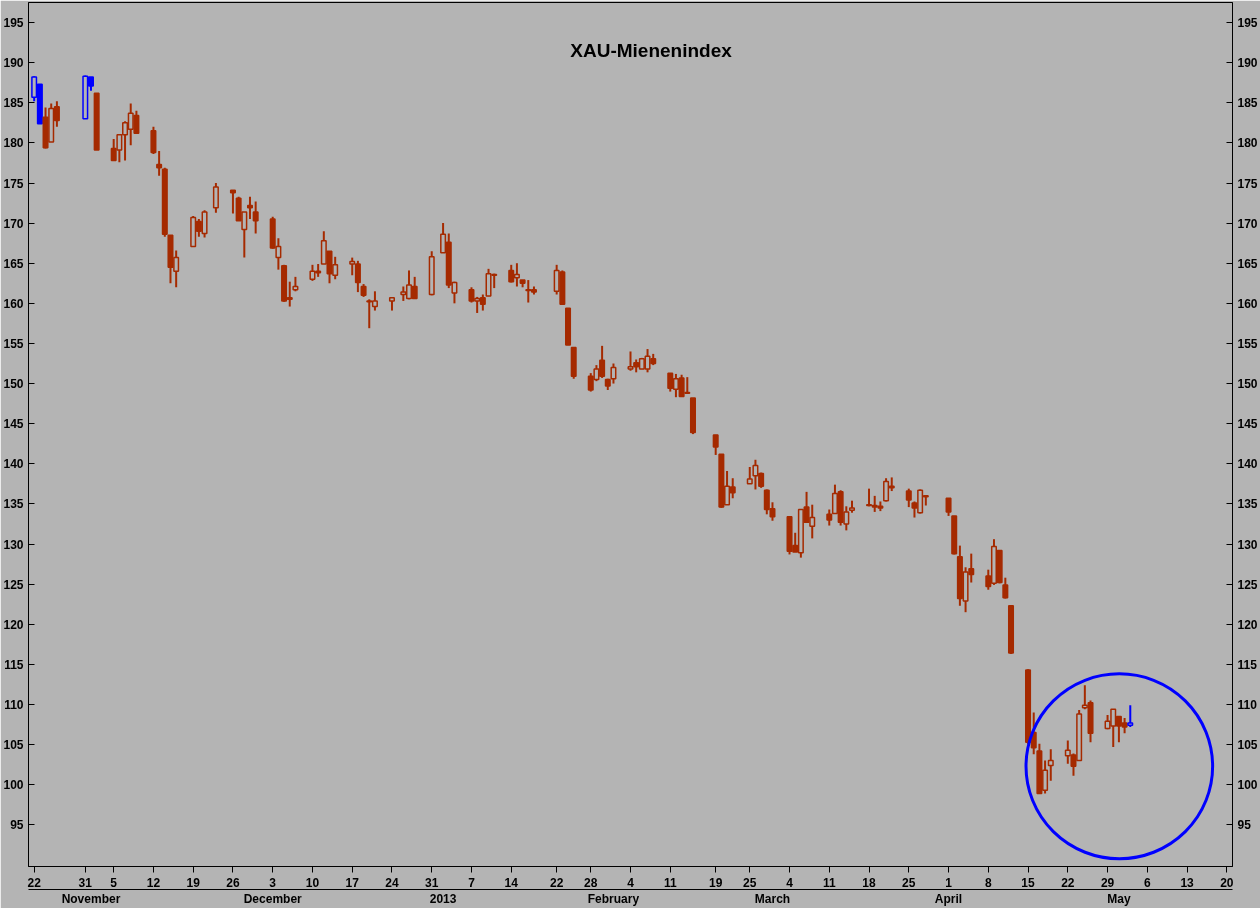 This screenshot has width=1260, height=908. I want to click on y-tick-label: 150, so click(13, 384).